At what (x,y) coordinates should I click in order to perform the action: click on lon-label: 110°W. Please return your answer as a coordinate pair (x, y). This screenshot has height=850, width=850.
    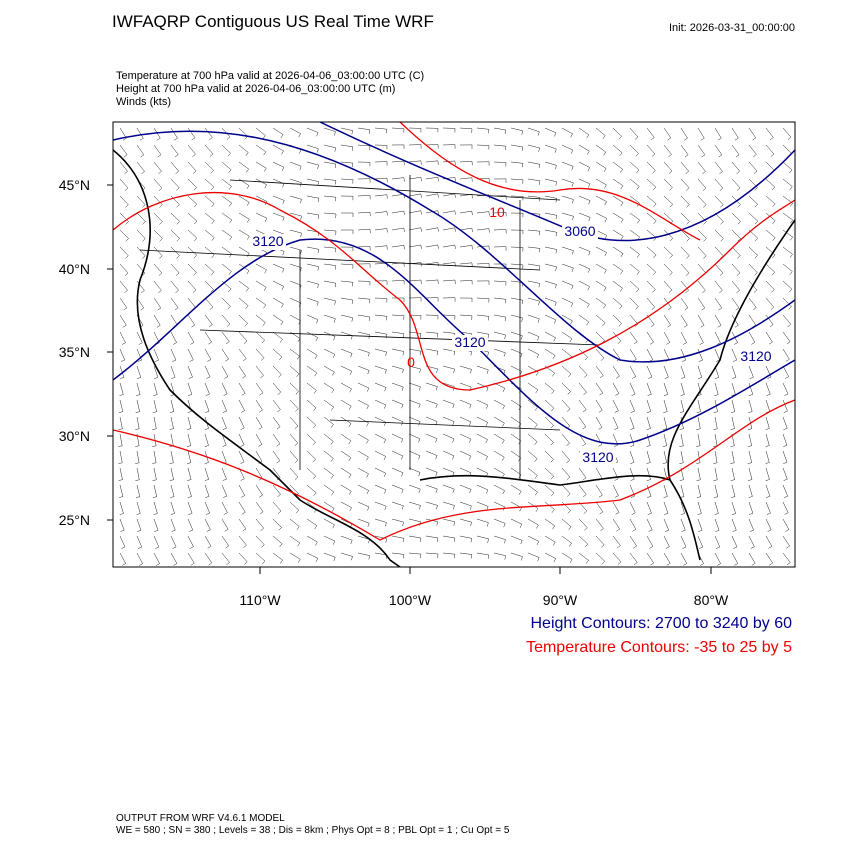
    Looking at the image, I should click on (260, 600).